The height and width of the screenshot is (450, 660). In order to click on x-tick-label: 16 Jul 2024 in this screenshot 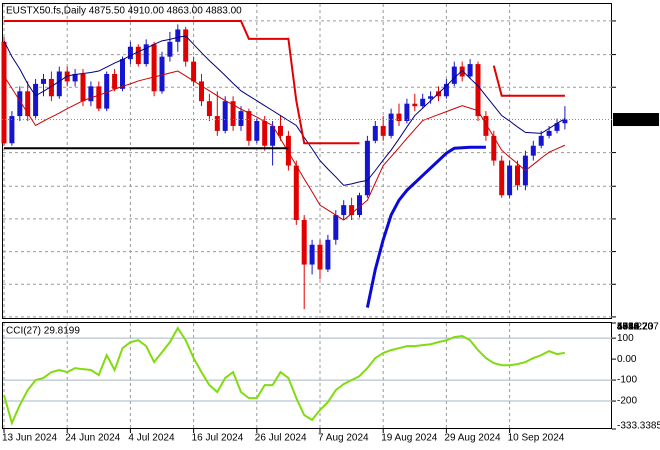, I will do `click(218, 438)`.